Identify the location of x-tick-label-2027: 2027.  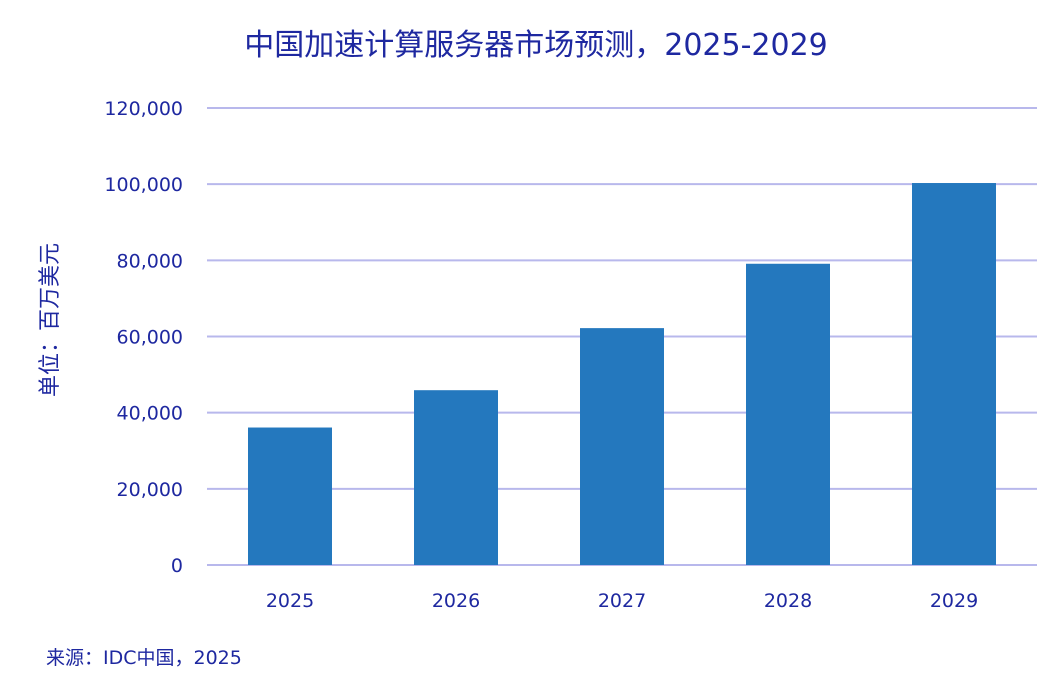
(622, 601).